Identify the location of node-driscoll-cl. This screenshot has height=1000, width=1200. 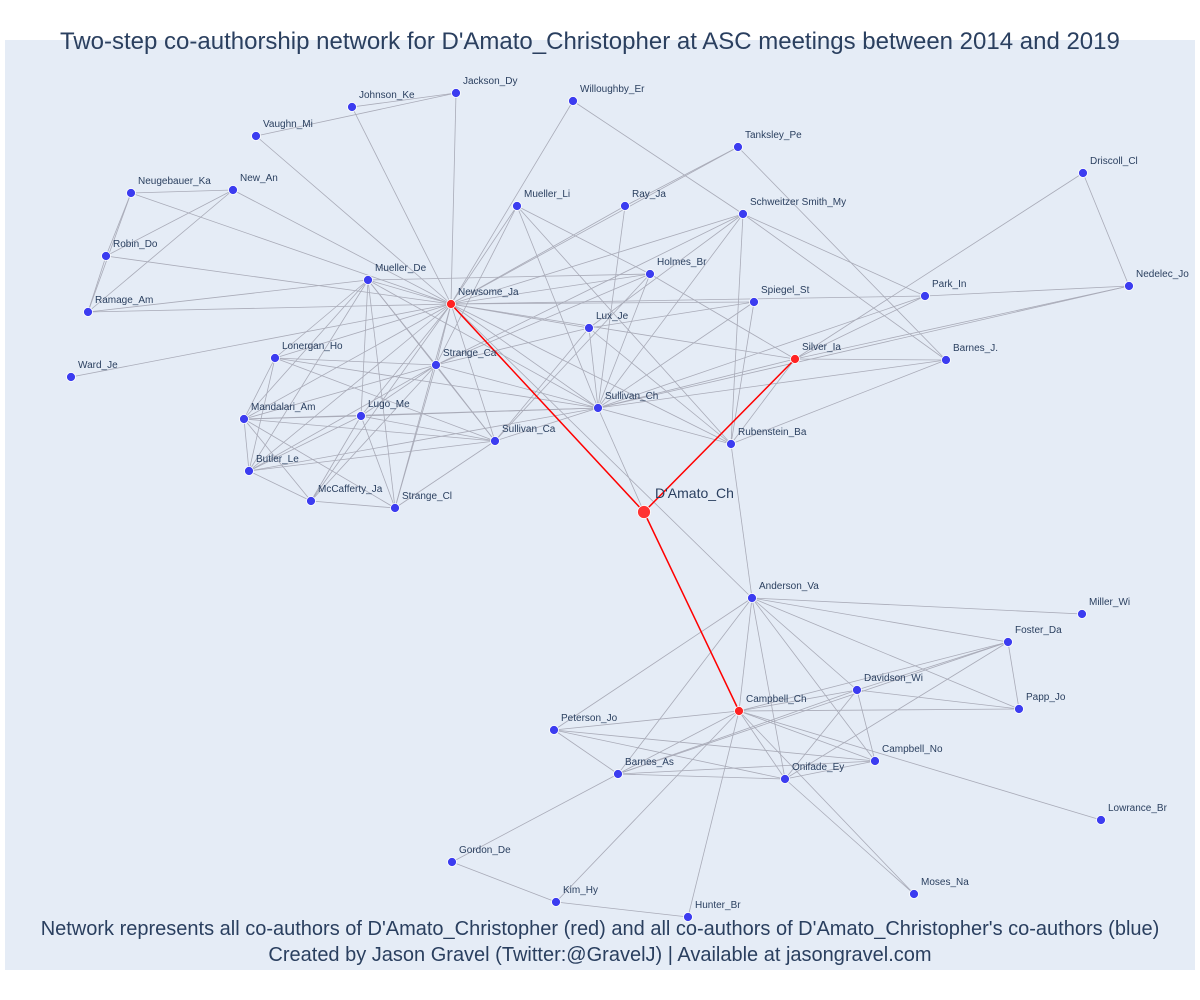
(1083, 173).